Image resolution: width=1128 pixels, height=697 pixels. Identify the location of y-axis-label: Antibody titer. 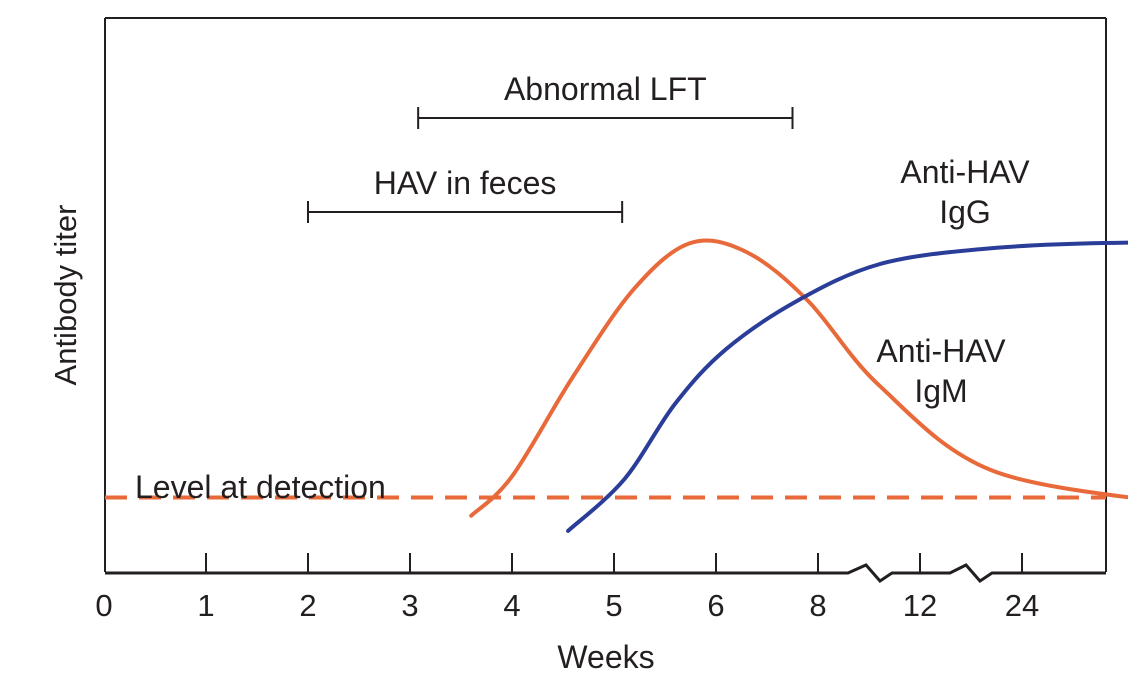
(65, 295).